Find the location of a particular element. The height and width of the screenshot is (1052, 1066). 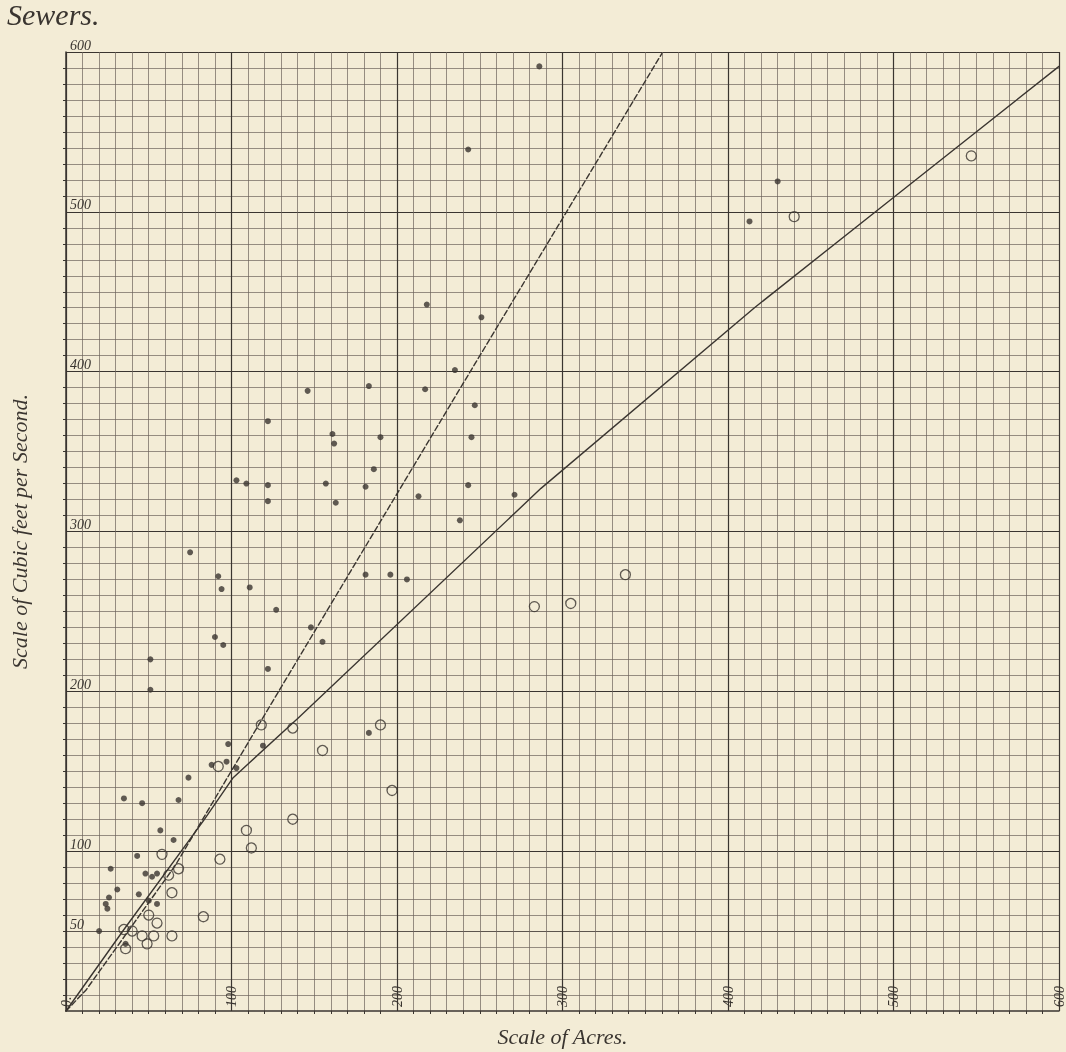

chart-title: Sewers. is located at coordinates (53, 15).